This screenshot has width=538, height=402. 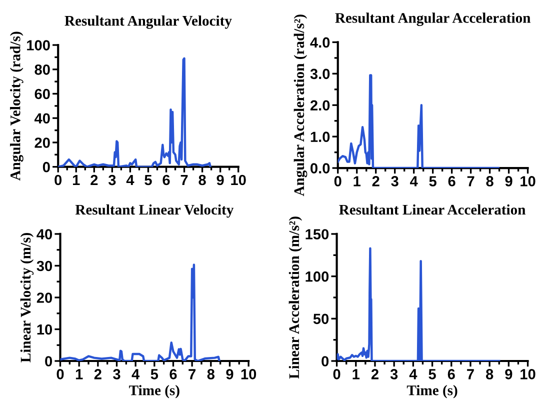 I want to click on y-tick-label: 80, so click(x=42, y=69).